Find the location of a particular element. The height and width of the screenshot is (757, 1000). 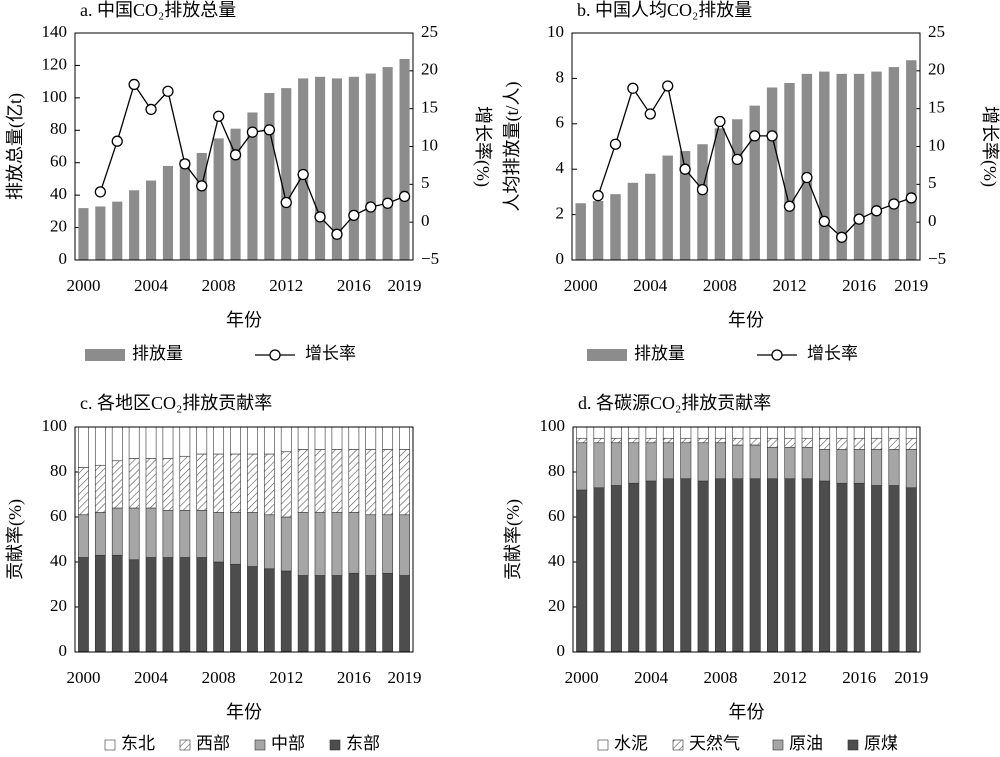

y-tick-label: 4 is located at coordinates (560, 167).